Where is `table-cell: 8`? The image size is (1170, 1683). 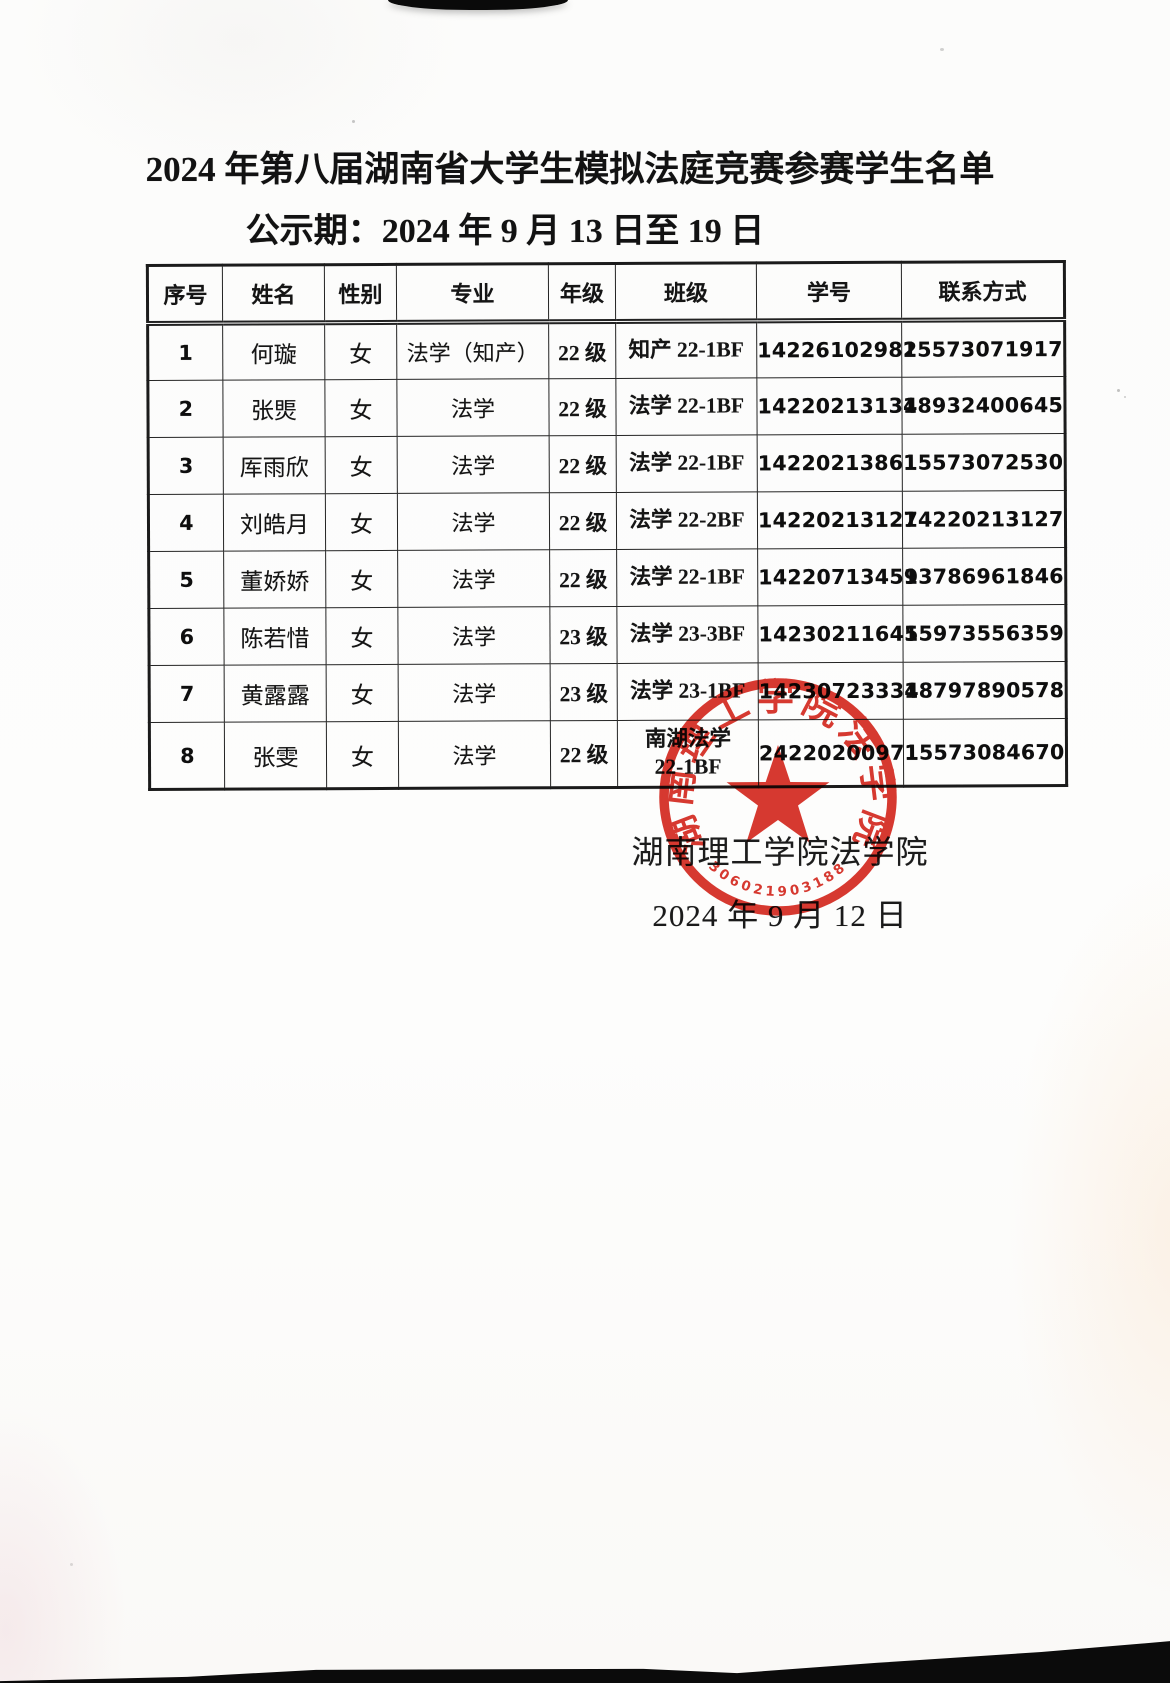
table-cell: 8 is located at coordinates (187, 756).